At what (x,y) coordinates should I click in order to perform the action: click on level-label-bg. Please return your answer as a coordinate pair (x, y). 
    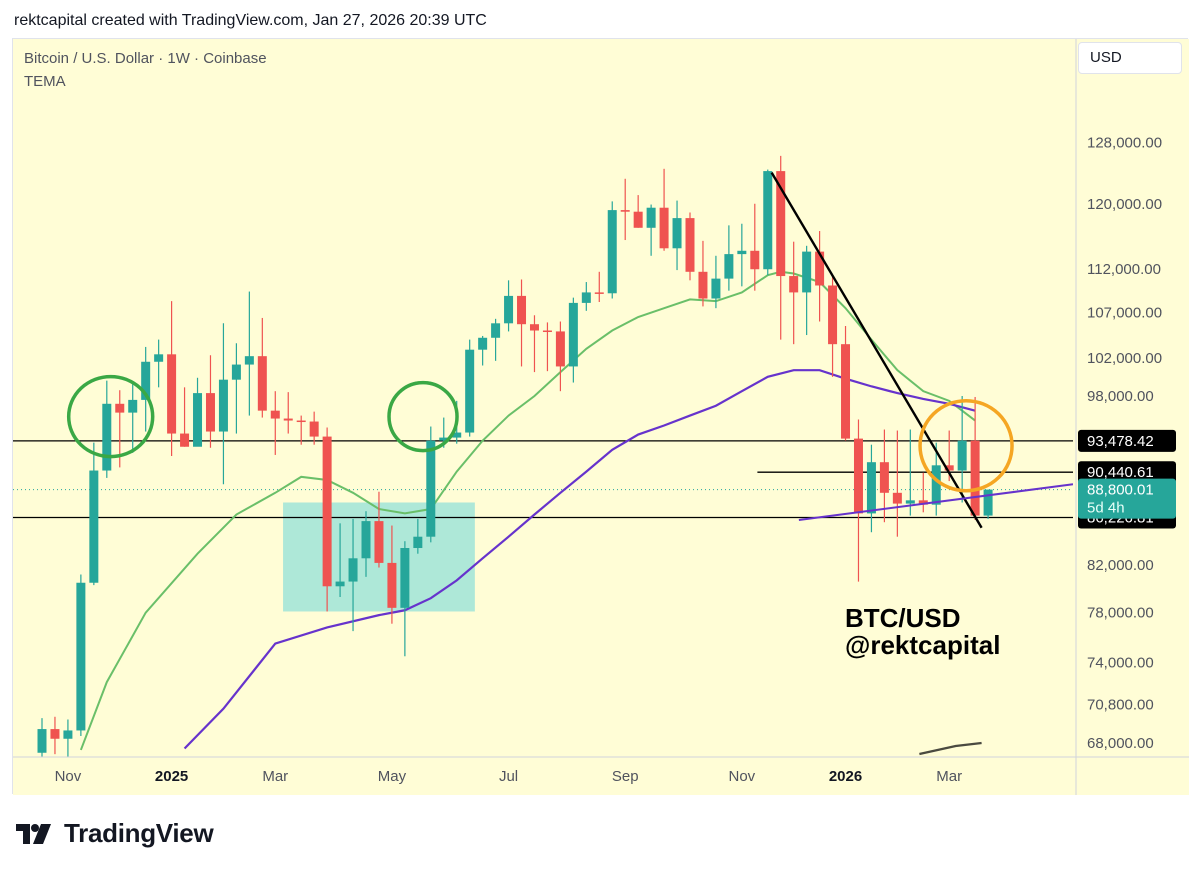
    Looking at the image, I should click on (1127, 472).